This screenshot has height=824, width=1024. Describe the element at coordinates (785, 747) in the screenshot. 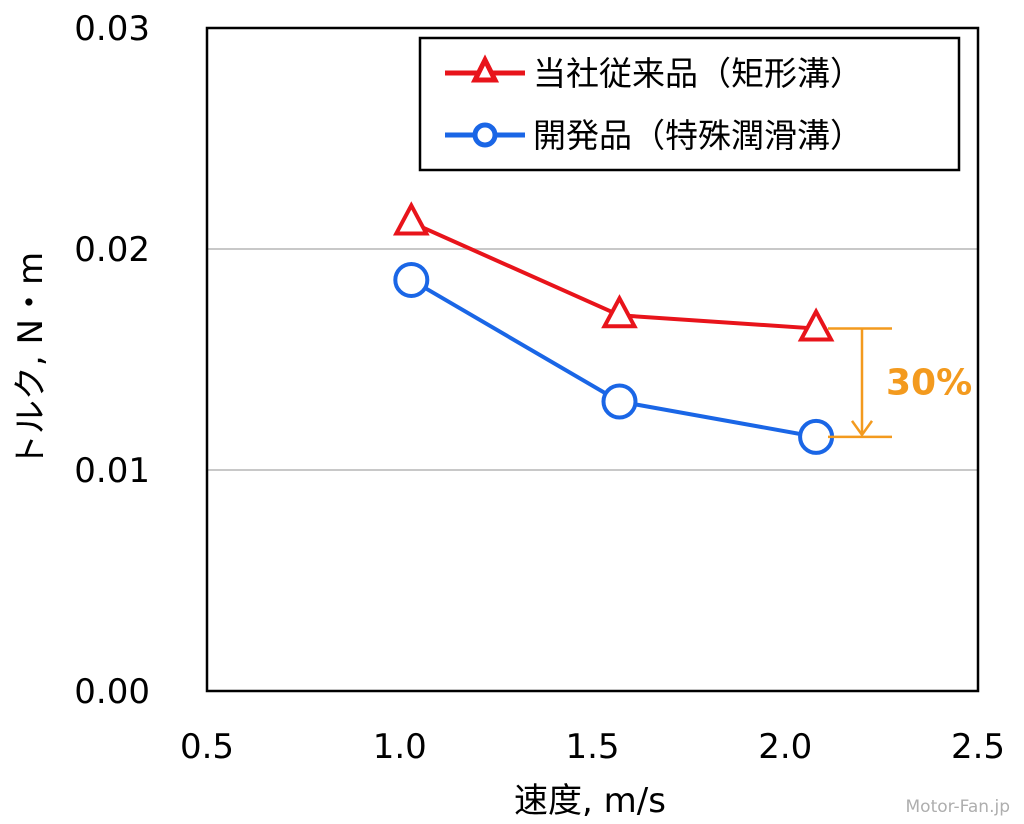

I see `x-tick-label: 2.0` at that location.